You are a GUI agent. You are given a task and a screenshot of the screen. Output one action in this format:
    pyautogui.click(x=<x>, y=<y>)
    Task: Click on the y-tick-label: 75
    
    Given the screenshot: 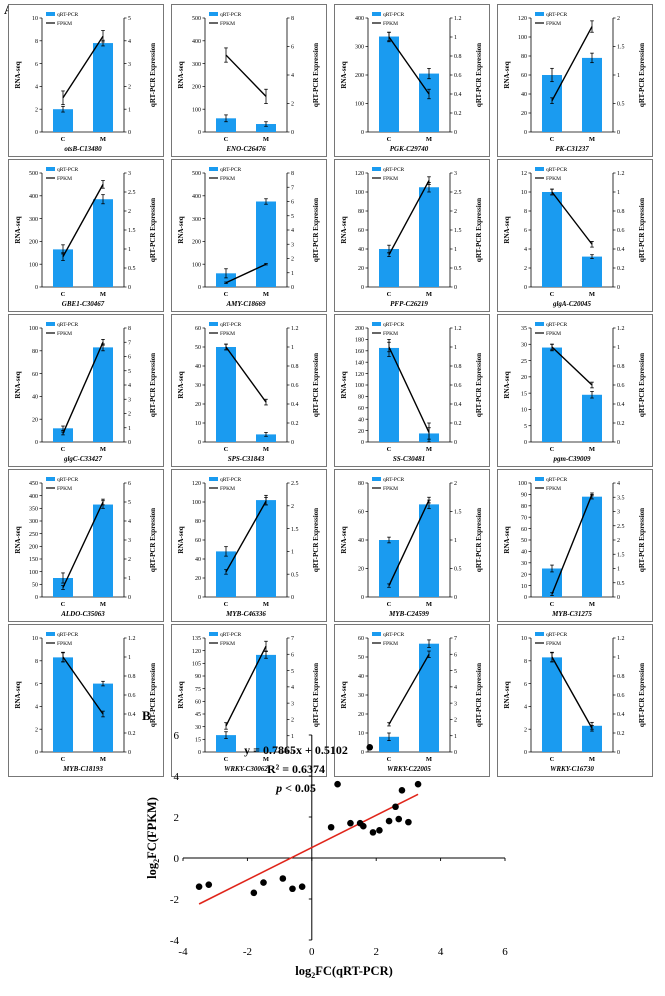 What is the action you would take?
    pyautogui.click(x=198, y=690)
    